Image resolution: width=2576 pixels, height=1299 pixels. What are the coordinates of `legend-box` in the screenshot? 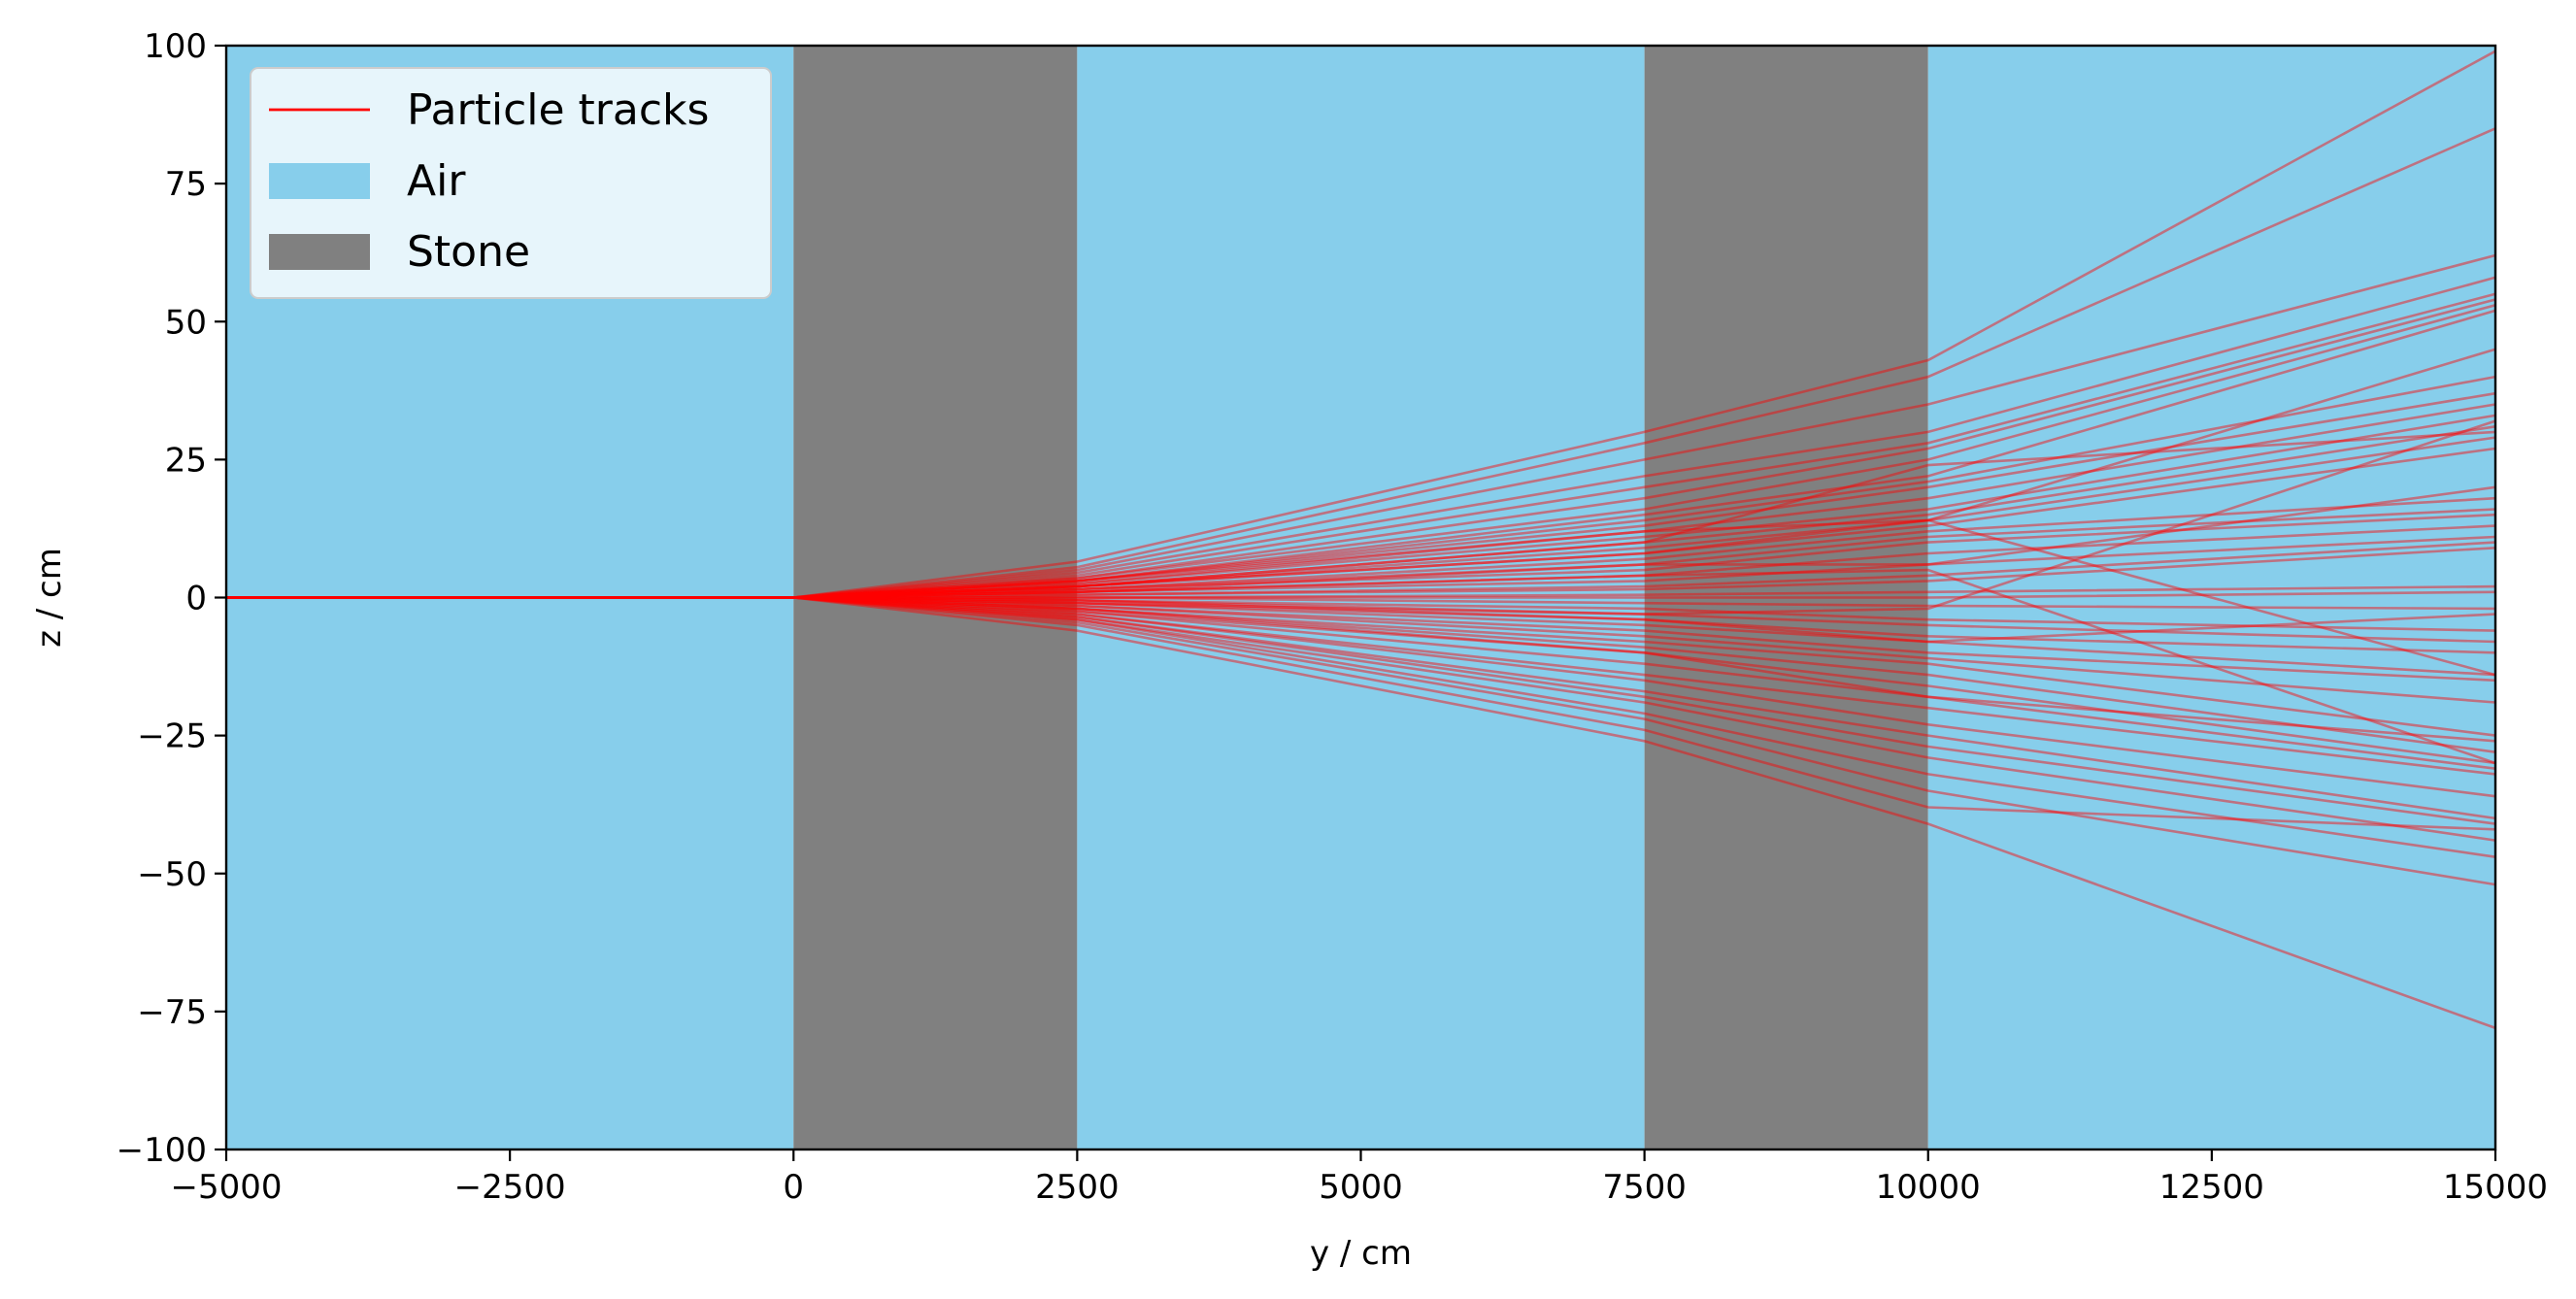 It's located at (511, 183).